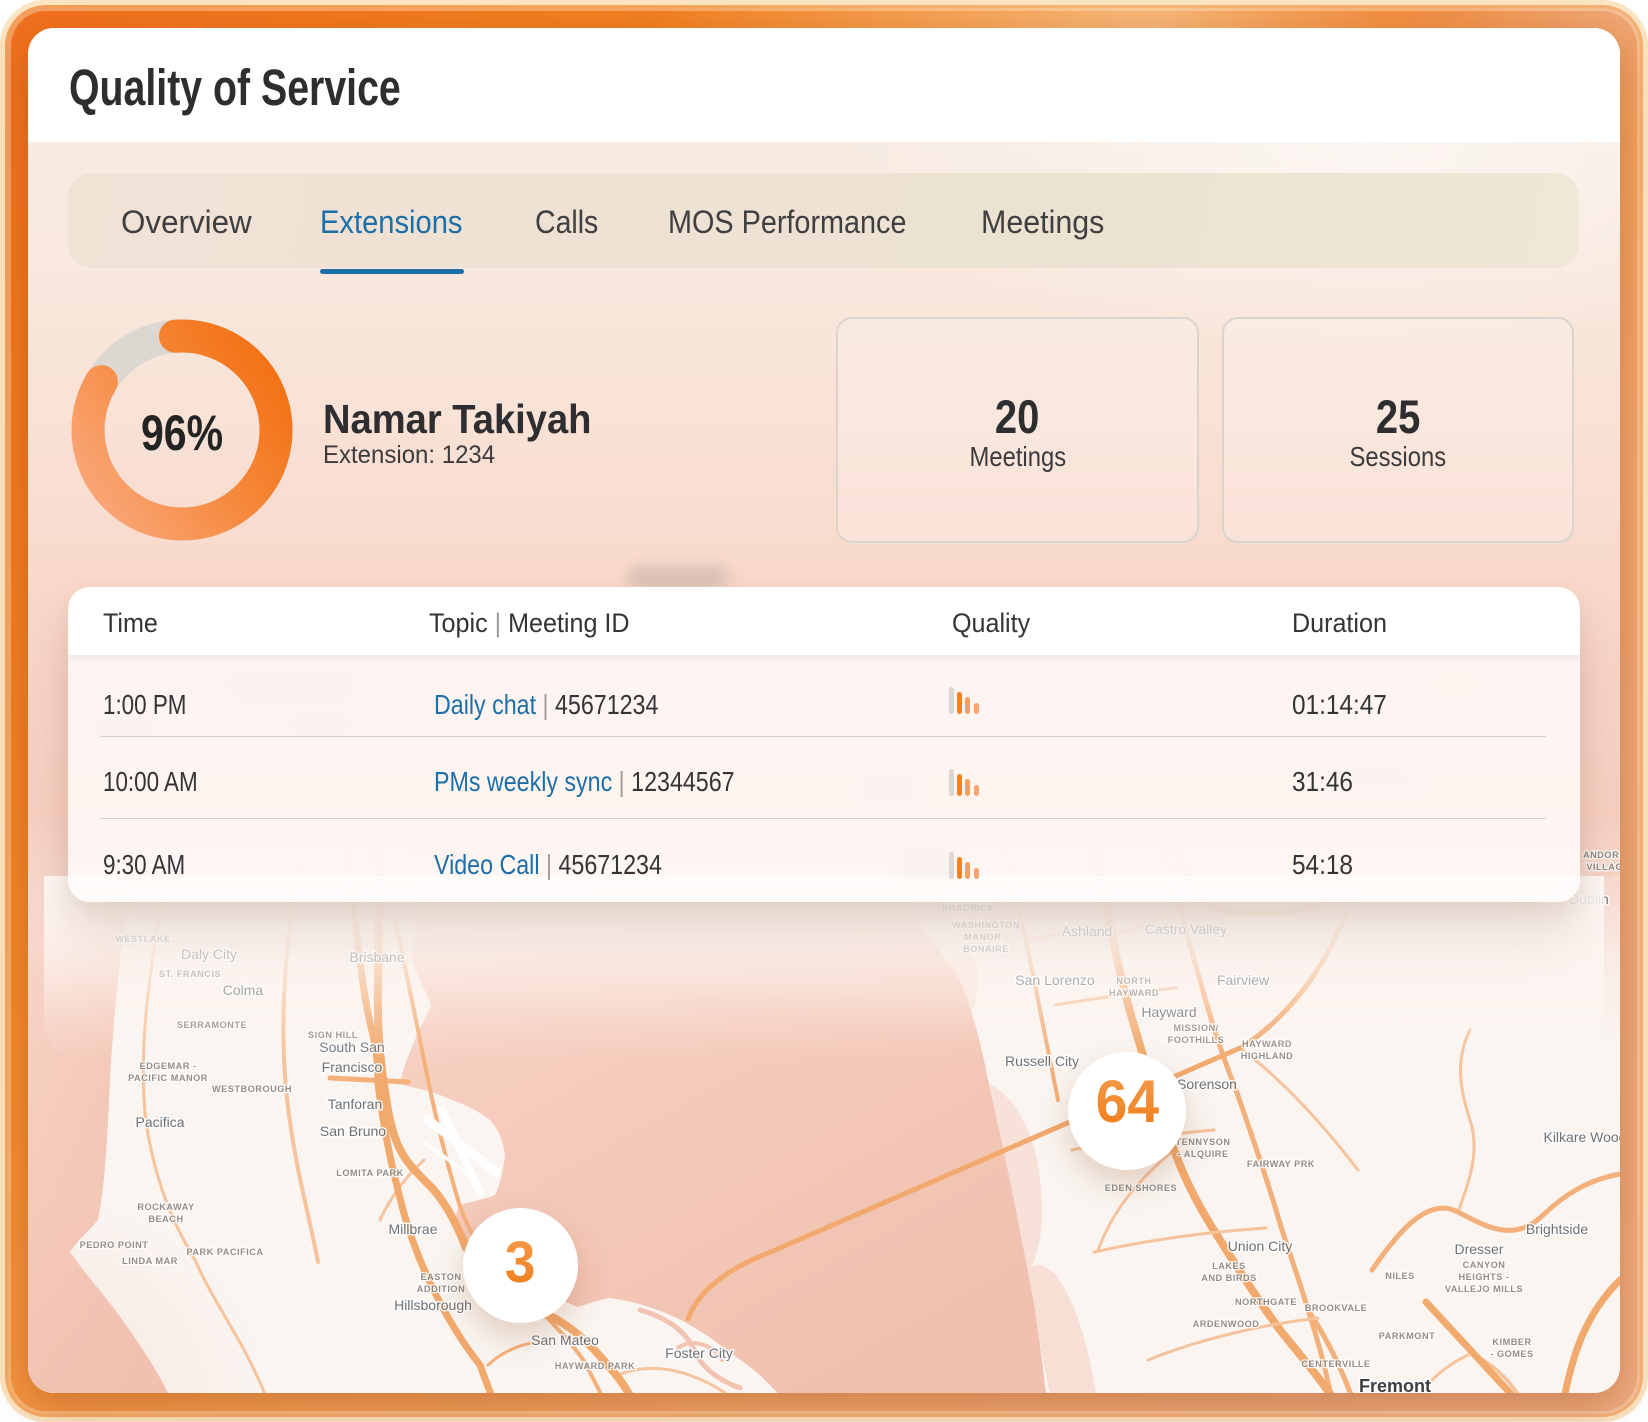  What do you see at coordinates (159, 1122) in the screenshot?
I see `svg-text: Pacifica` at bounding box center [159, 1122].